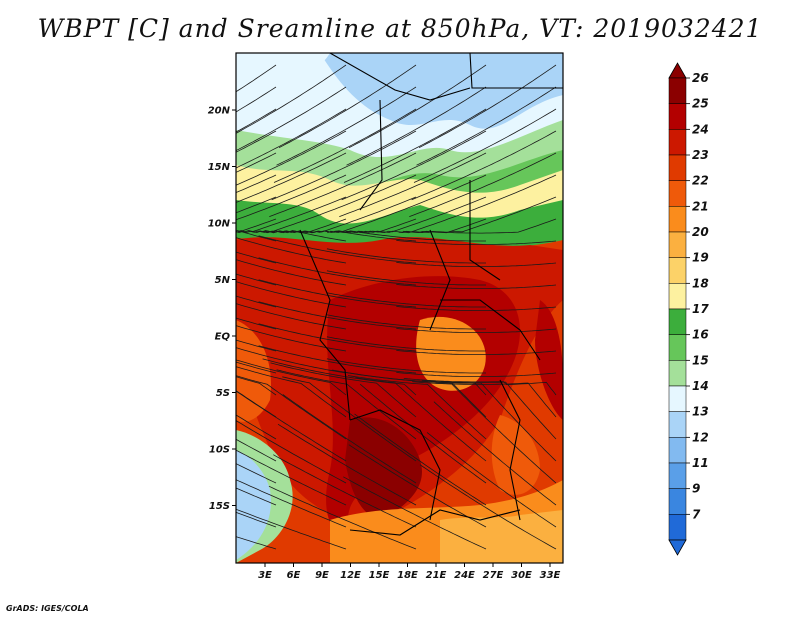 The height and width of the screenshot is (618, 800). I want to click on lon-tick-label: 30E, so click(521, 575).